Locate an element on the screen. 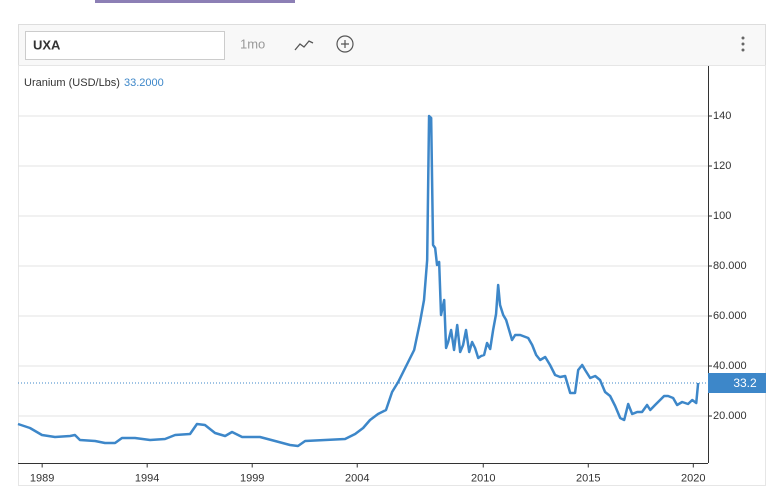 This screenshot has height=489, width=773. symbol-input is located at coordinates (125, 45).